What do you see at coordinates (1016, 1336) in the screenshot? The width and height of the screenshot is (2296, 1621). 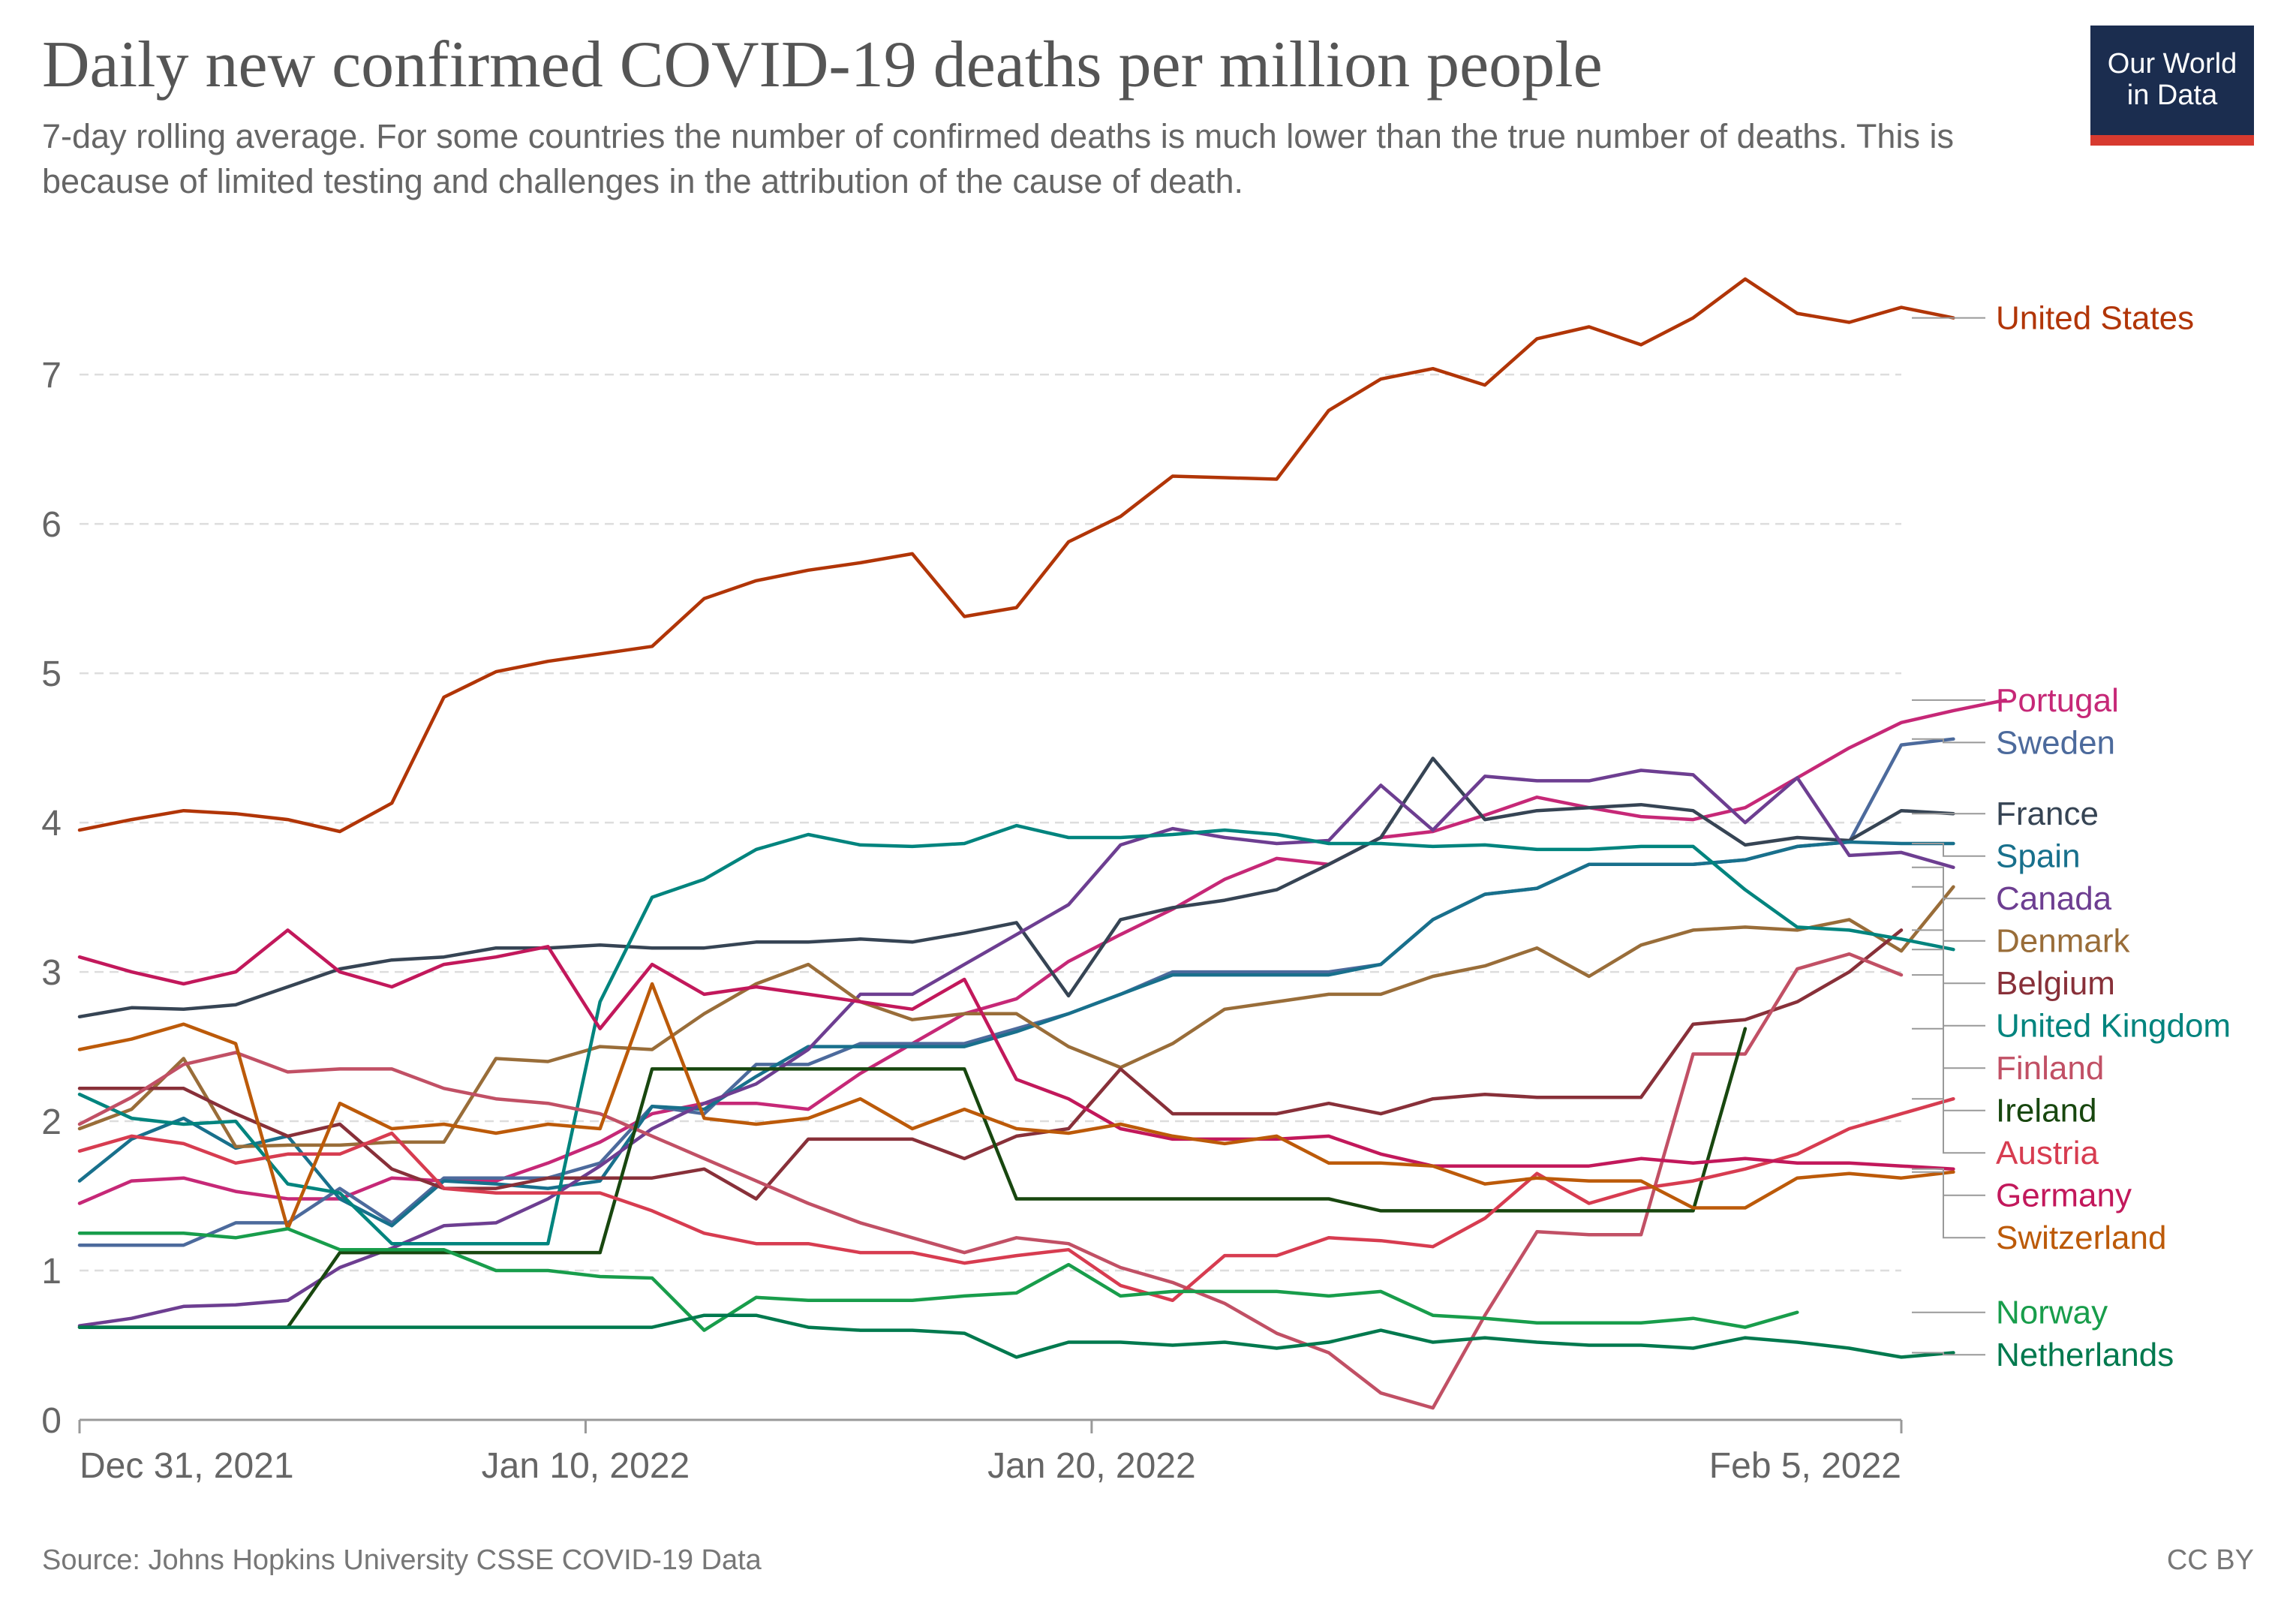 I see `series-line-netherlands` at bounding box center [1016, 1336].